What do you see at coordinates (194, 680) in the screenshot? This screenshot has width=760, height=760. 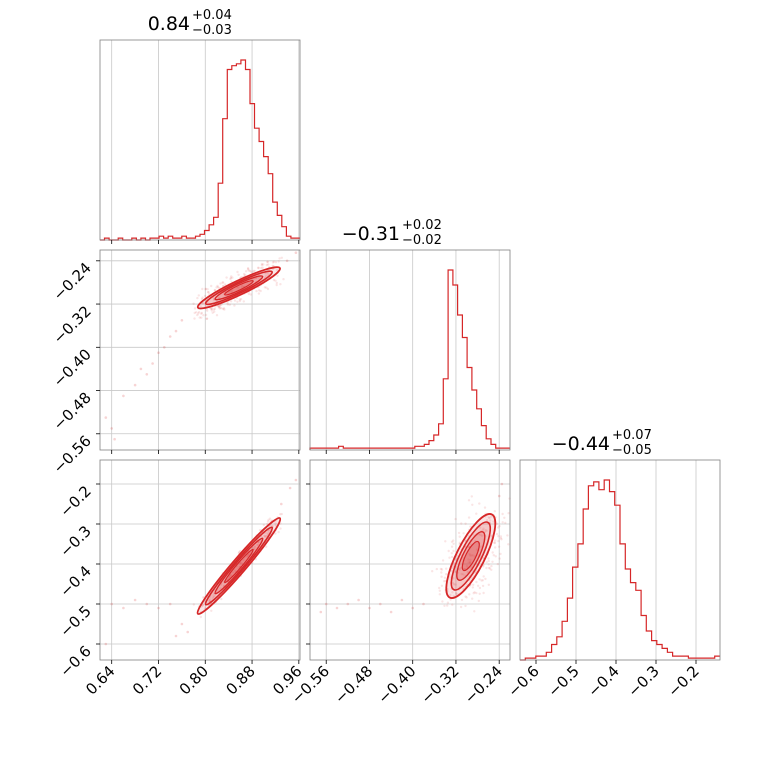 I see `x-tick-label: 0.80` at bounding box center [194, 680].